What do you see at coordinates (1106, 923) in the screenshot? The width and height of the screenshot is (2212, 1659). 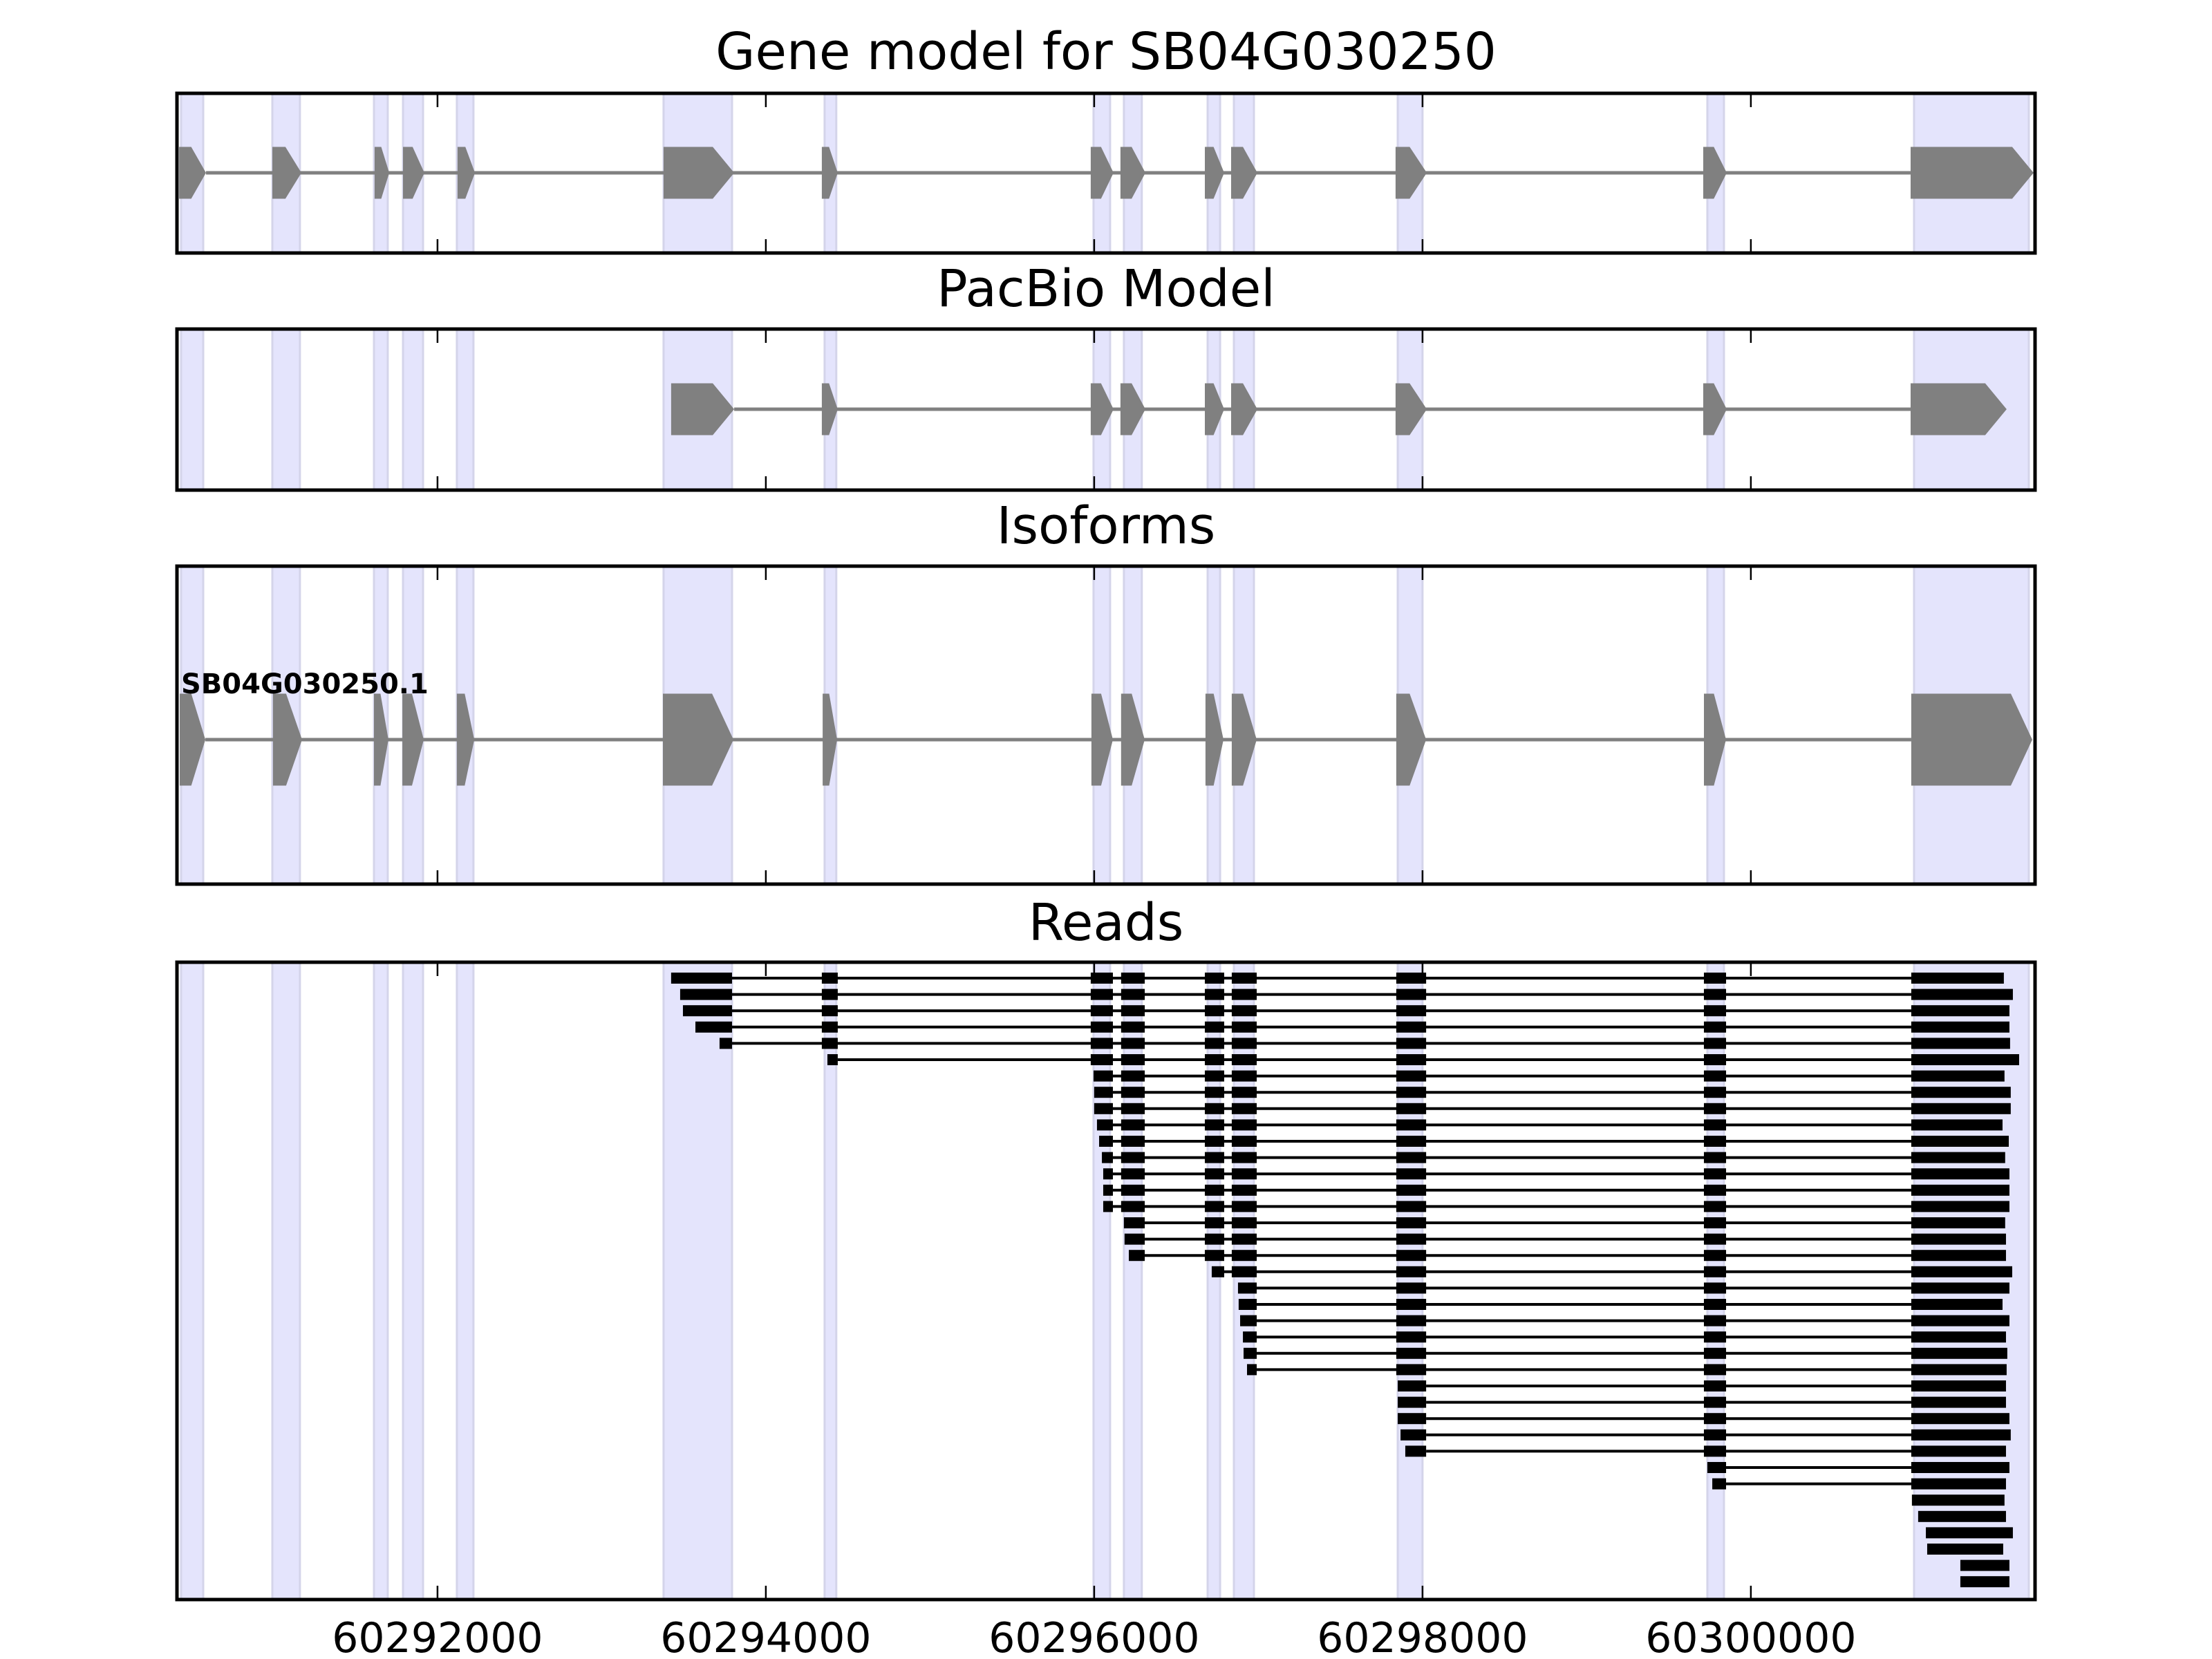 I see `panel-title-reads: Reads` at bounding box center [1106, 923].